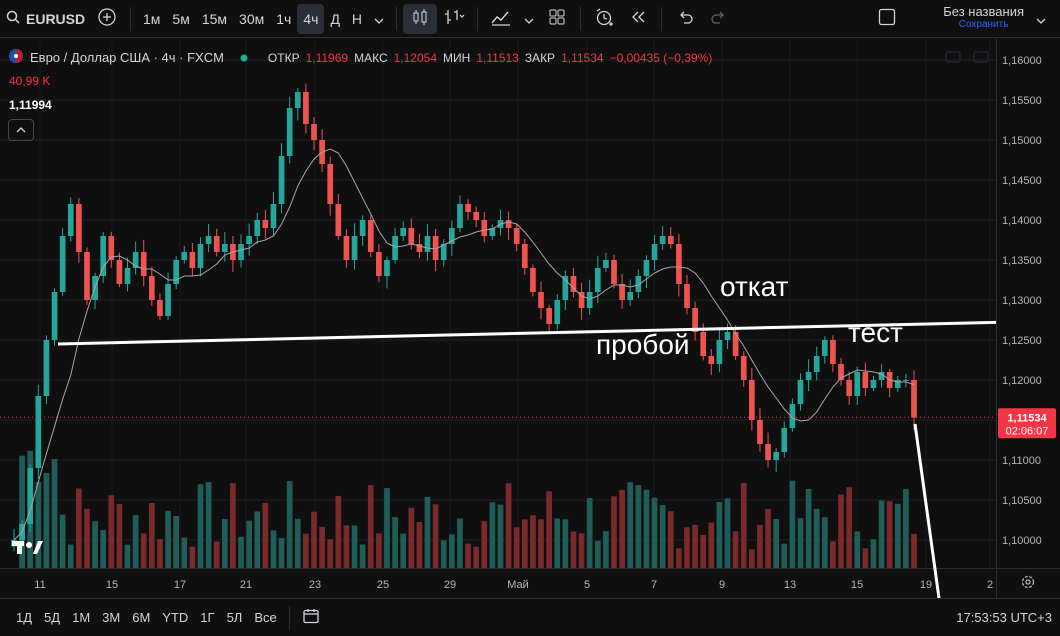 This screenshot has width=1060, height=636. I want to click on compare-symbol-button, so click(107, 19).